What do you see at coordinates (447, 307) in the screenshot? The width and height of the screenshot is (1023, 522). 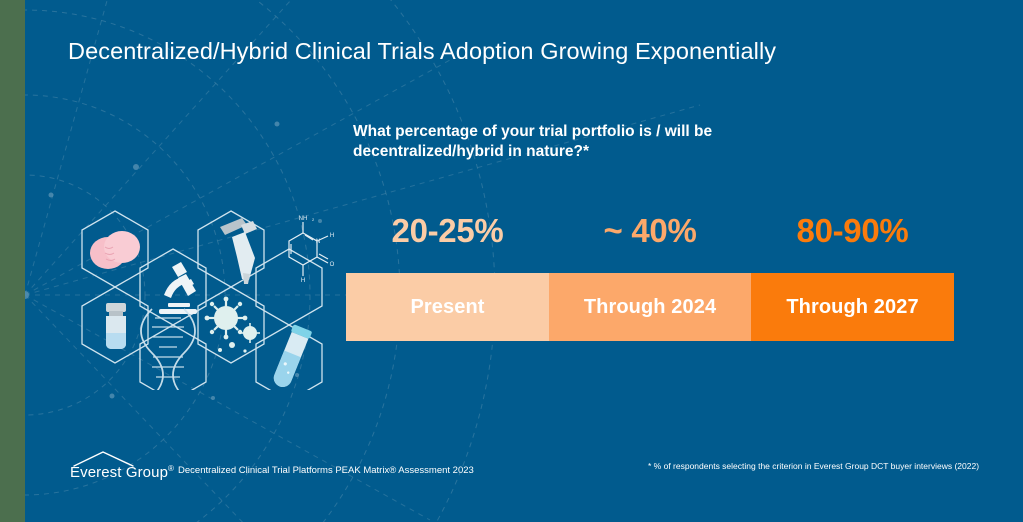 I see `bar-segment-present: Present` at bounding box center [447, 307].